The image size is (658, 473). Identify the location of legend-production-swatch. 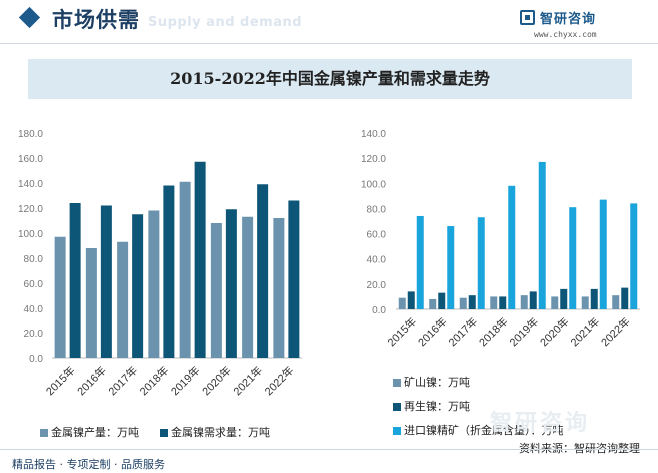
(44, 433).